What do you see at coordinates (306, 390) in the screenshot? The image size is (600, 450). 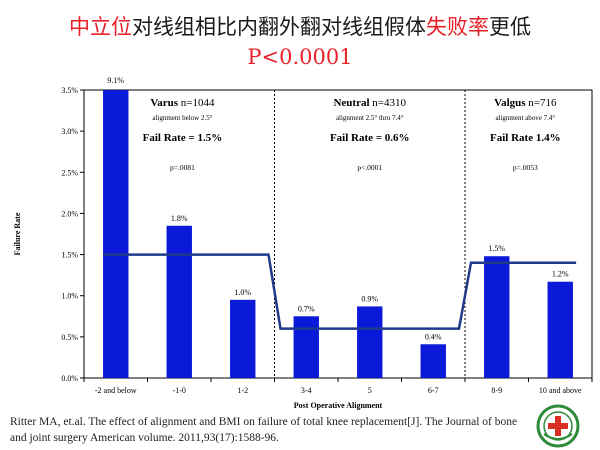 I see `x-tick-label: 3-4` at bounding box center [306, 390].